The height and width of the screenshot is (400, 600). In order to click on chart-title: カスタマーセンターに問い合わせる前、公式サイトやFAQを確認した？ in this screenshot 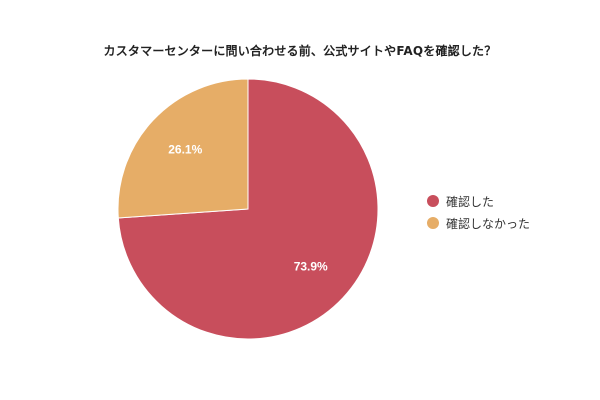, I will do `click(300, 51)`.